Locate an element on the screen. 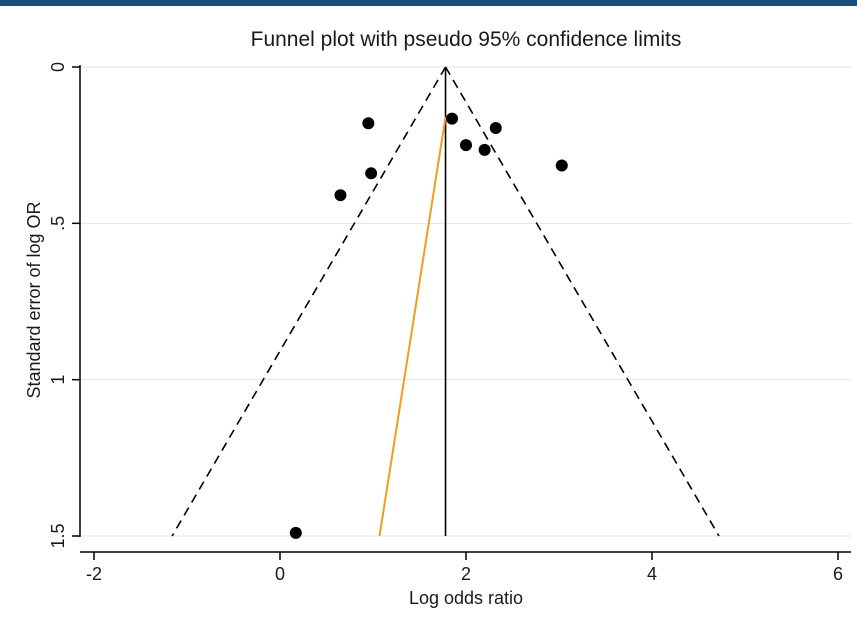 Image resolution: width=857 pixels, height=625 pixels. trend-line is located at coordinates (412, 326).